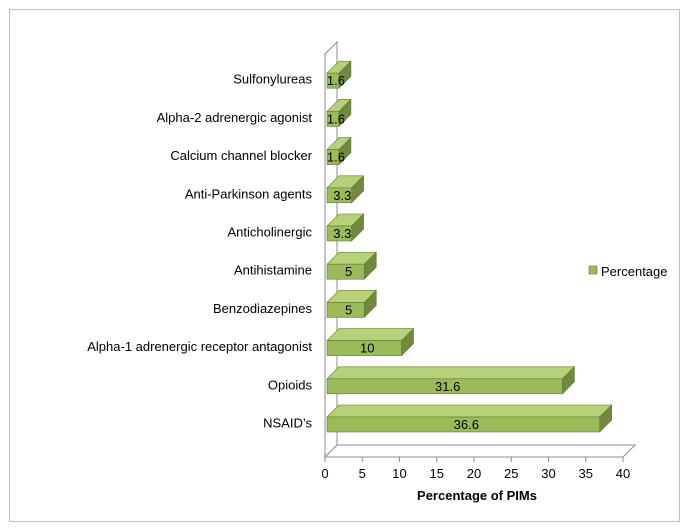 The height and width of the screenshot is (531, 689). Describe the element at coordinates (477, 495) in the screenshot. I see `x-axis-title: Percentage of PIMs` at that location.